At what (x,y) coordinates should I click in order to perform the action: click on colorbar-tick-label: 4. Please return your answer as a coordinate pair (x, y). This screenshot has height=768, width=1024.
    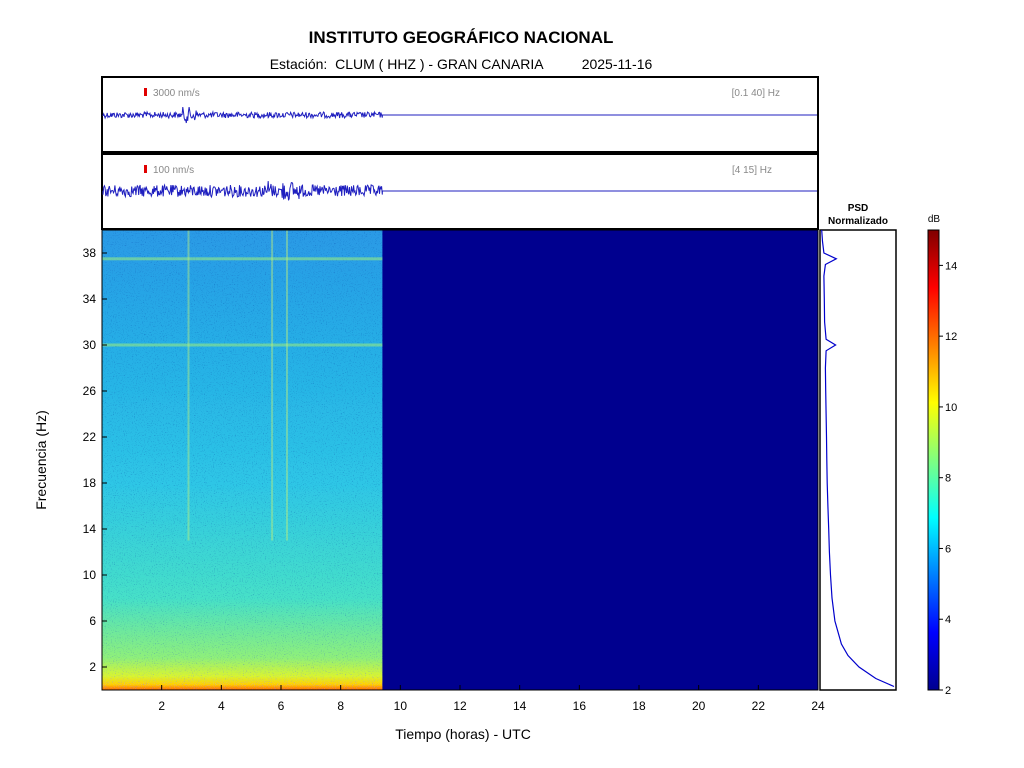
    Looking at the image, I should click on (948, 620).